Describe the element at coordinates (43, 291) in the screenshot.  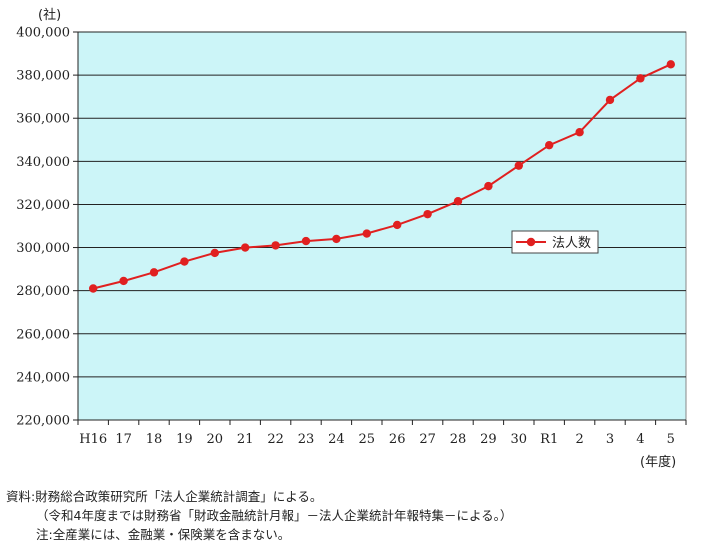
I see `y-tick-label: 280,000` at that location.